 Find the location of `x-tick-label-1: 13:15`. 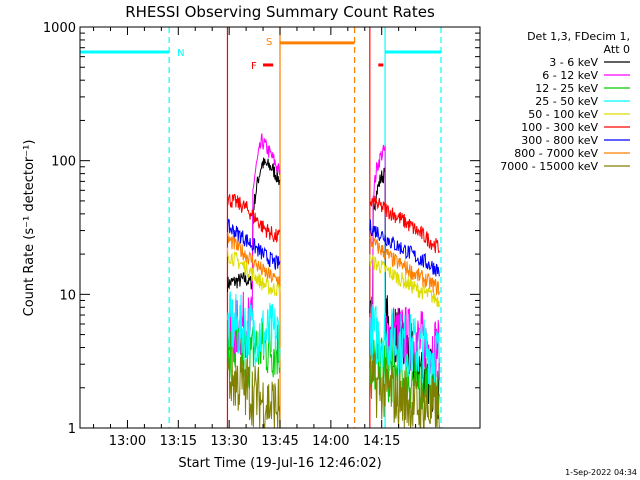

x-tick-label-1: 13:15 is located at coordinates (178, 441).